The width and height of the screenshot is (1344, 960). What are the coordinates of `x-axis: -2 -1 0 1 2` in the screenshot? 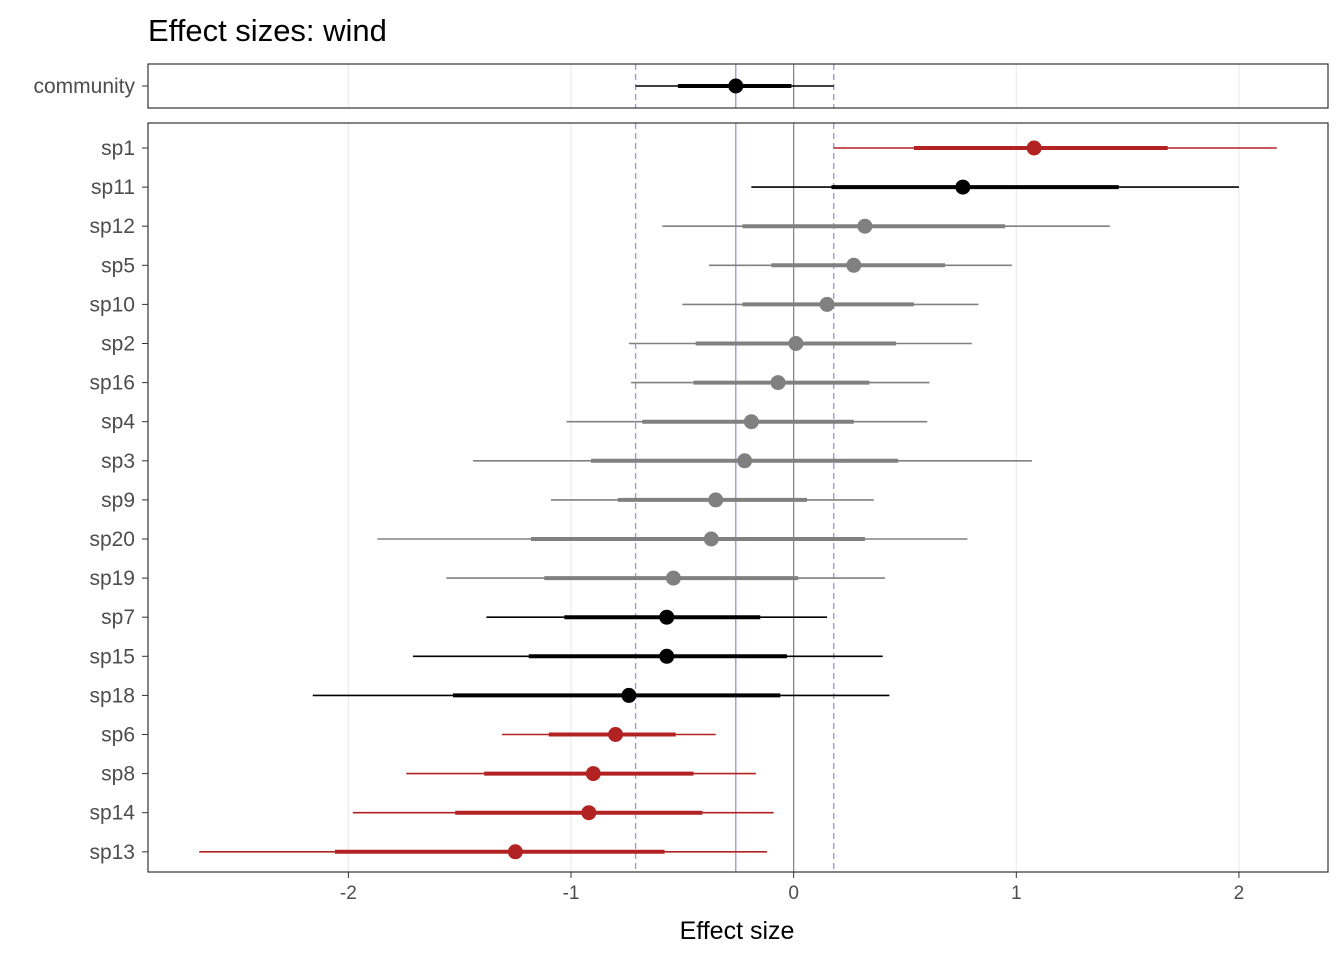 It's located at (792, 888).